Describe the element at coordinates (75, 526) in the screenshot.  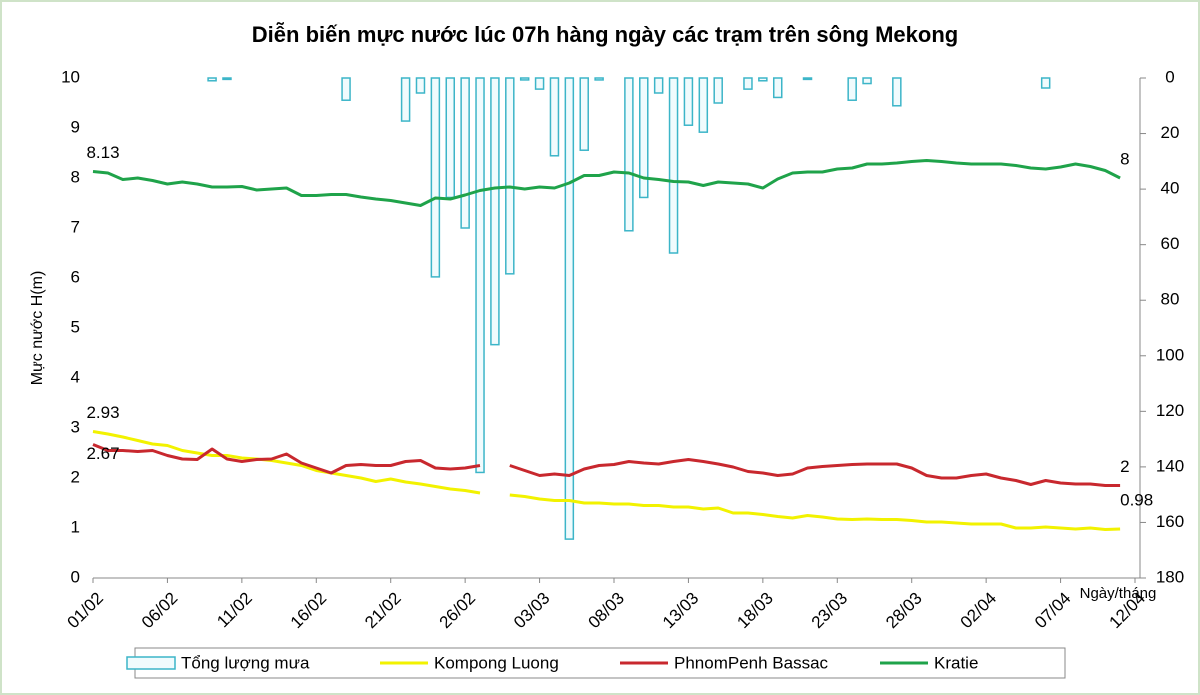
I see `y-tick-label: 1` at that location.